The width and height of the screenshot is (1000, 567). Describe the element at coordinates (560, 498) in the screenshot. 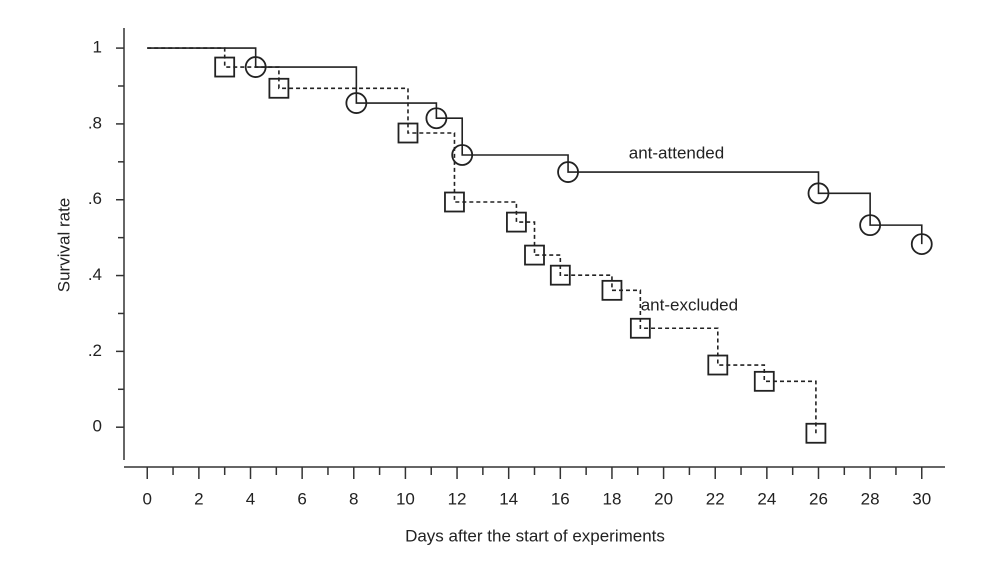

I see `x-tick-label: 16` at that location.